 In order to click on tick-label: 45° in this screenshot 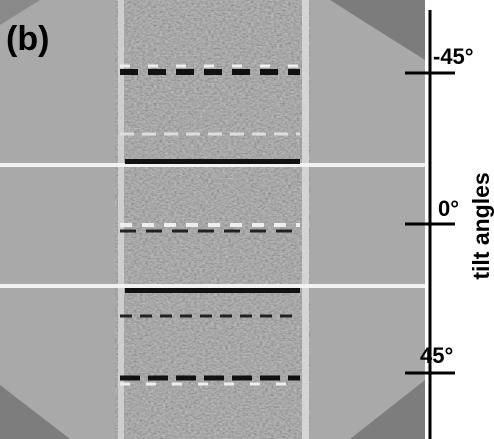, I will do `click(436, 355)`.